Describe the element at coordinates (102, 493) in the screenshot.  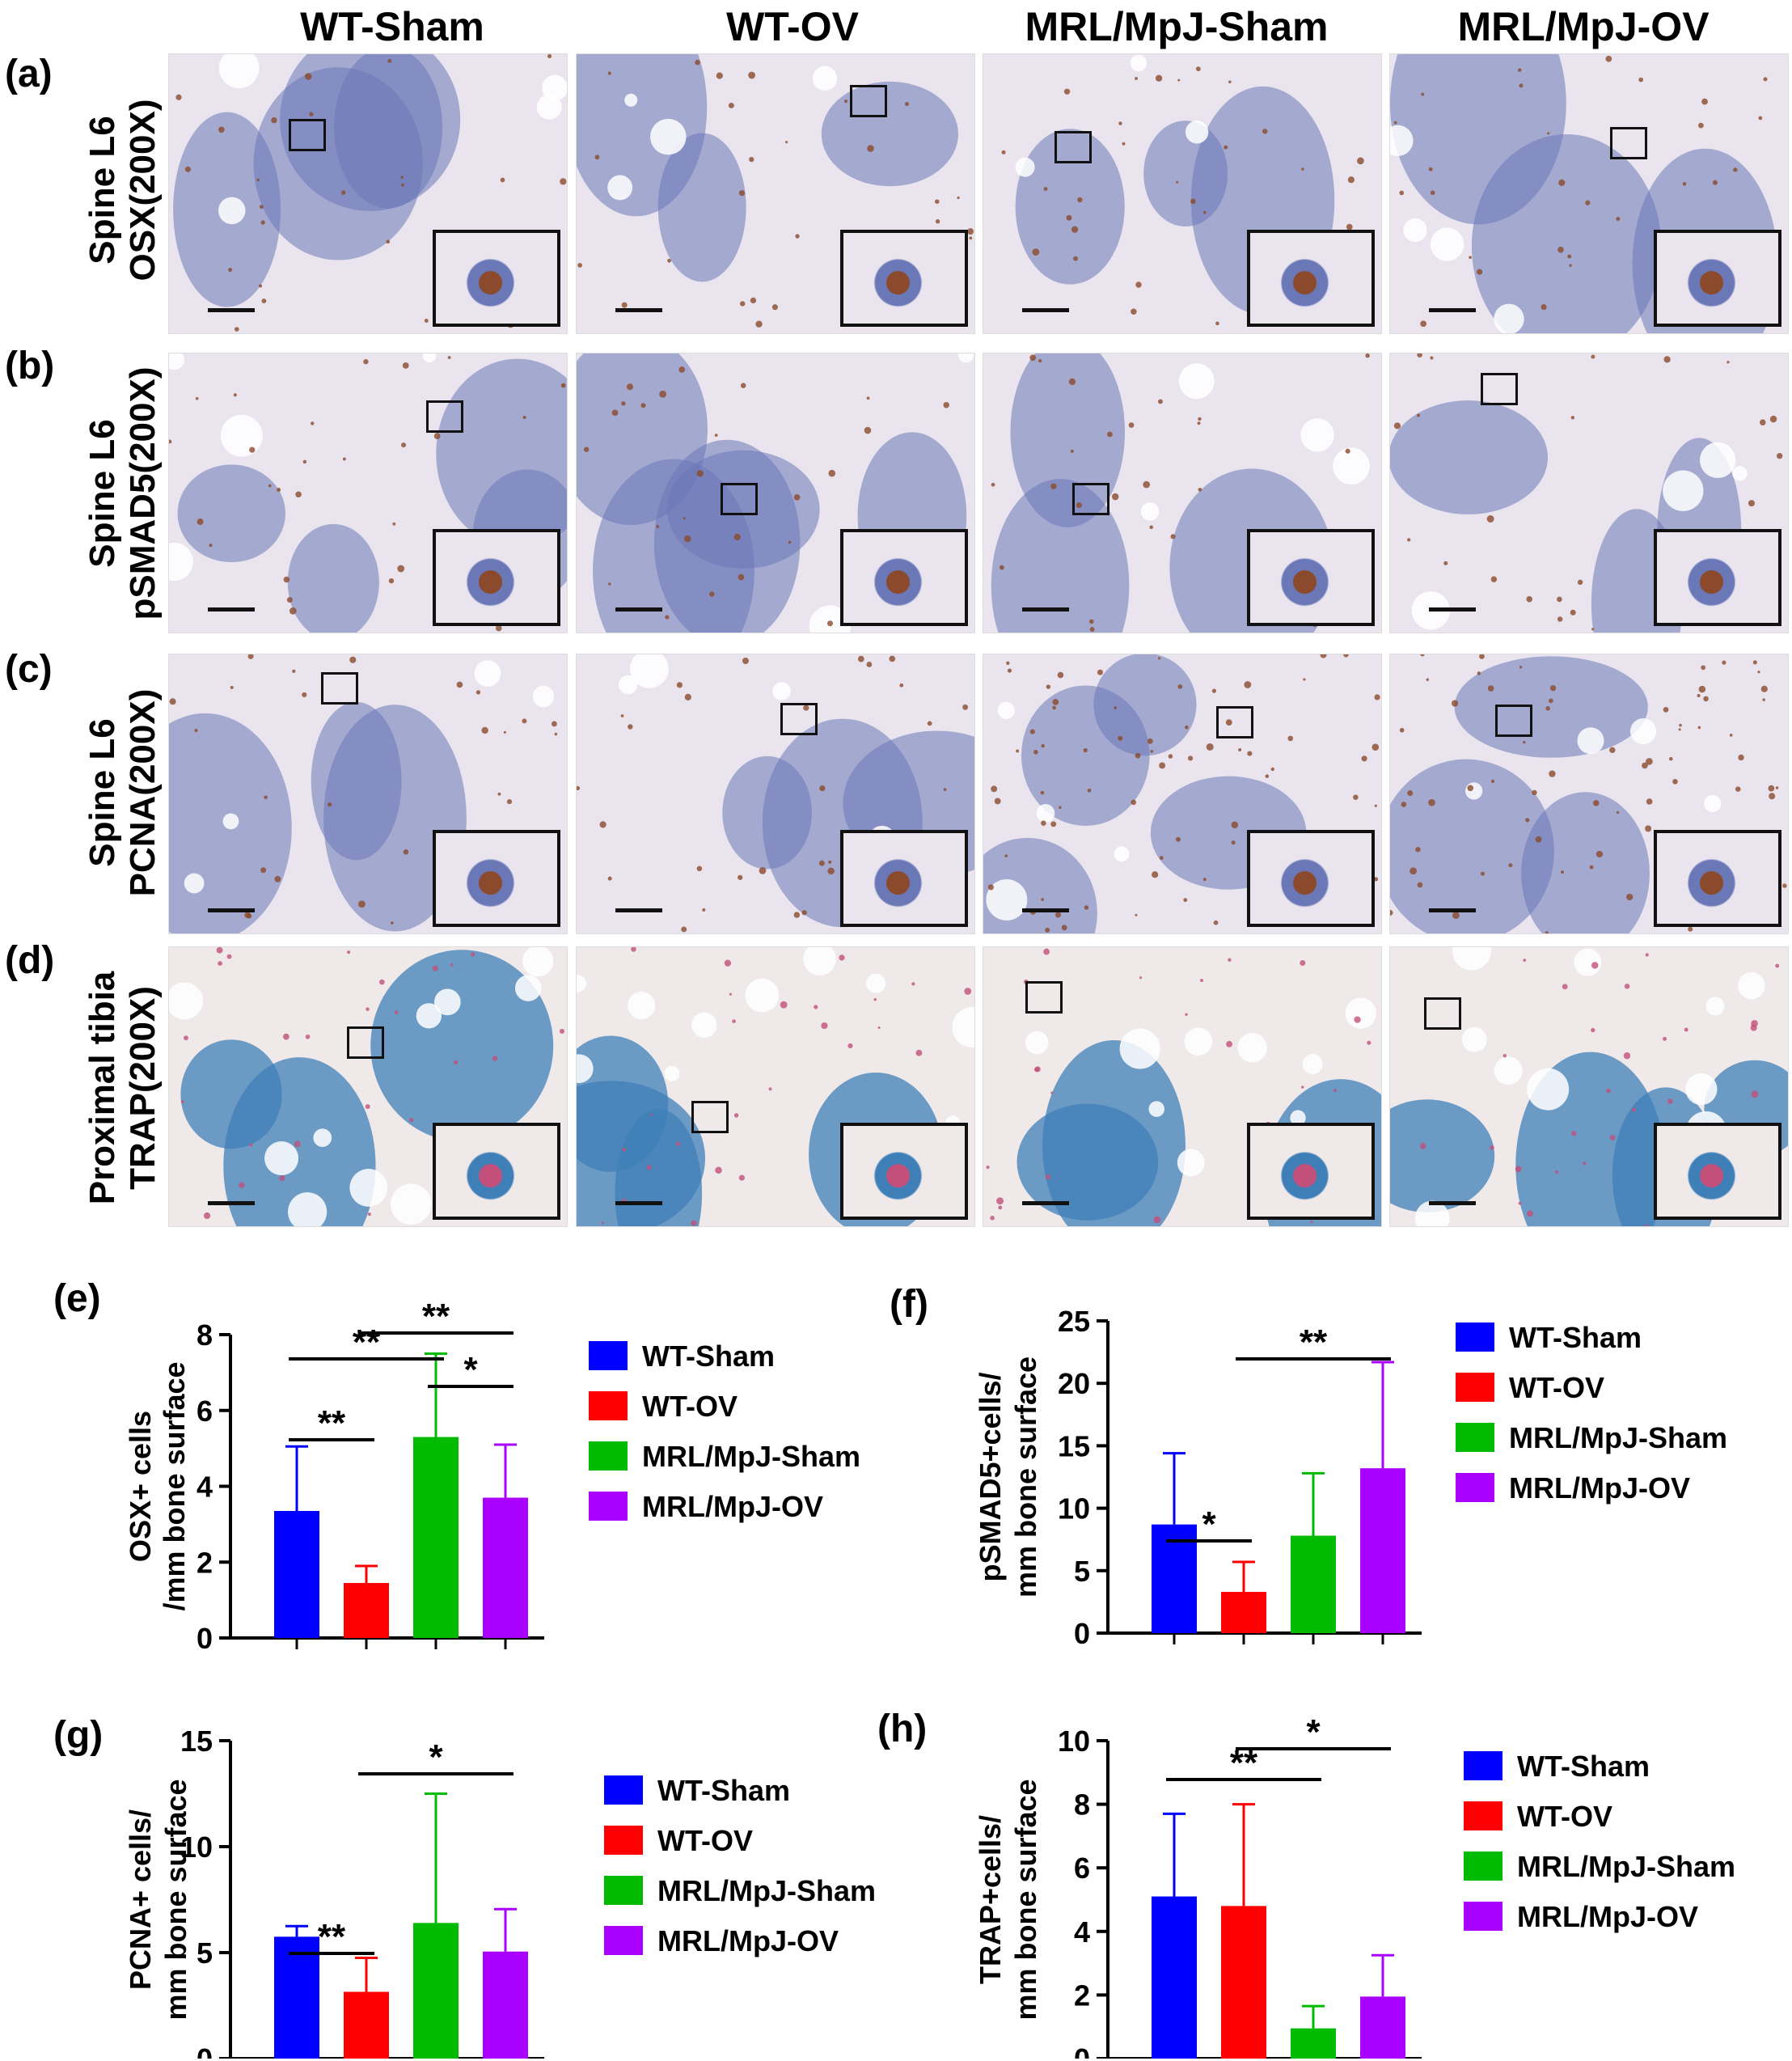
I see `row-label-psmad5-line1: Spine L6` at that location.